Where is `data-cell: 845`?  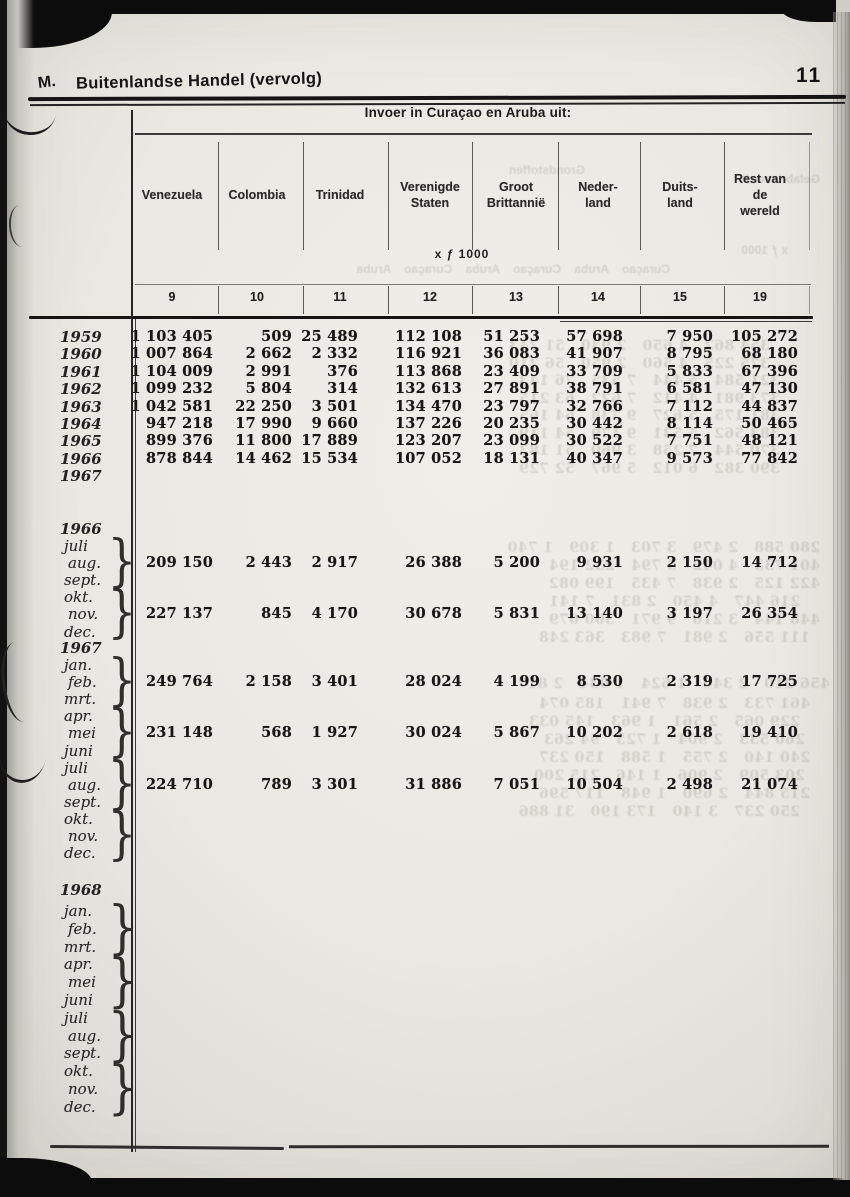 data-cell: 845 is located at coordinates (276, 614).